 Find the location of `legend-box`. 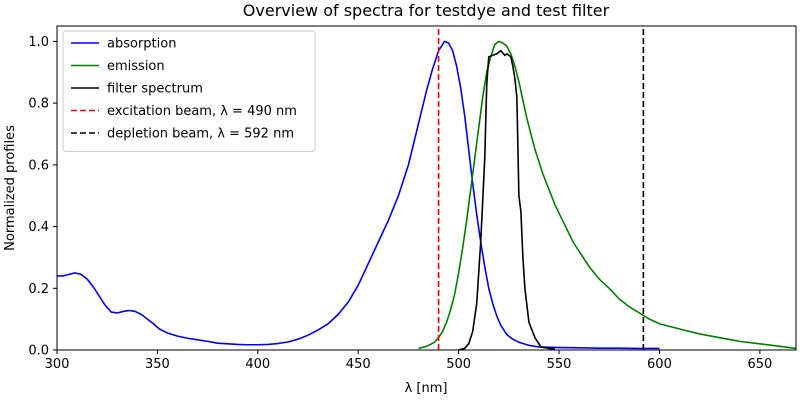

legend-box is located at coordinates (189, 91).